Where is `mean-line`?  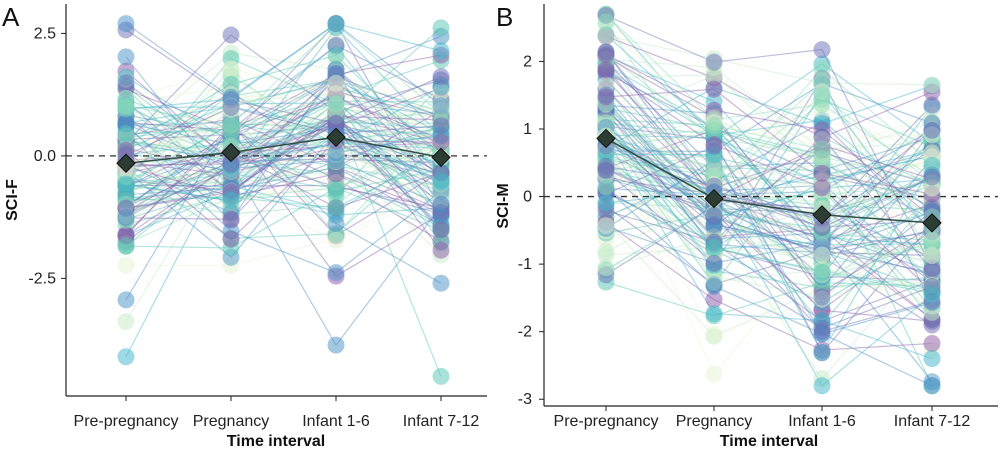
mean-line is located at coordinates (283, 150).